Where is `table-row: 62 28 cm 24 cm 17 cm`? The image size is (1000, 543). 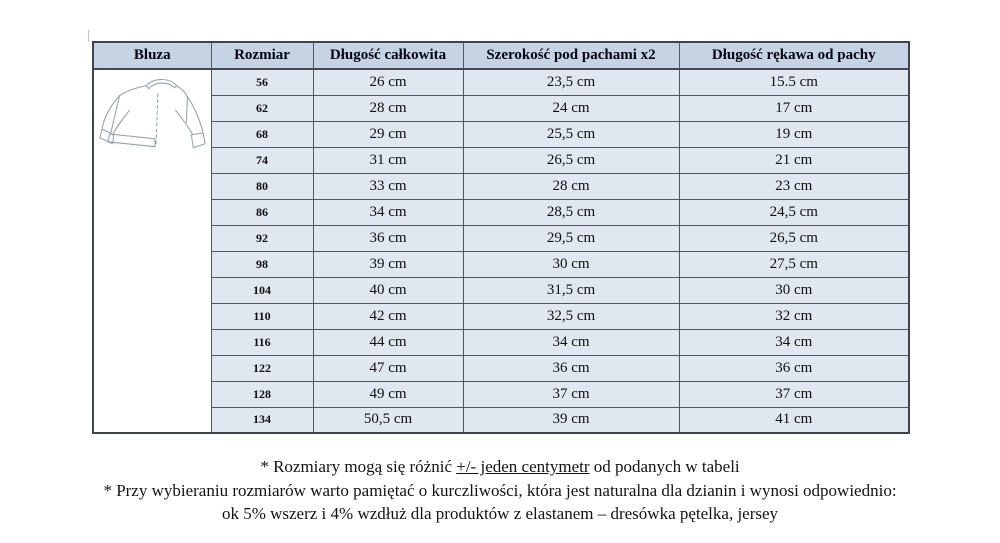 table-row: 62 28 cm 24 cm 17 cm is located at coordinates (501, 108).